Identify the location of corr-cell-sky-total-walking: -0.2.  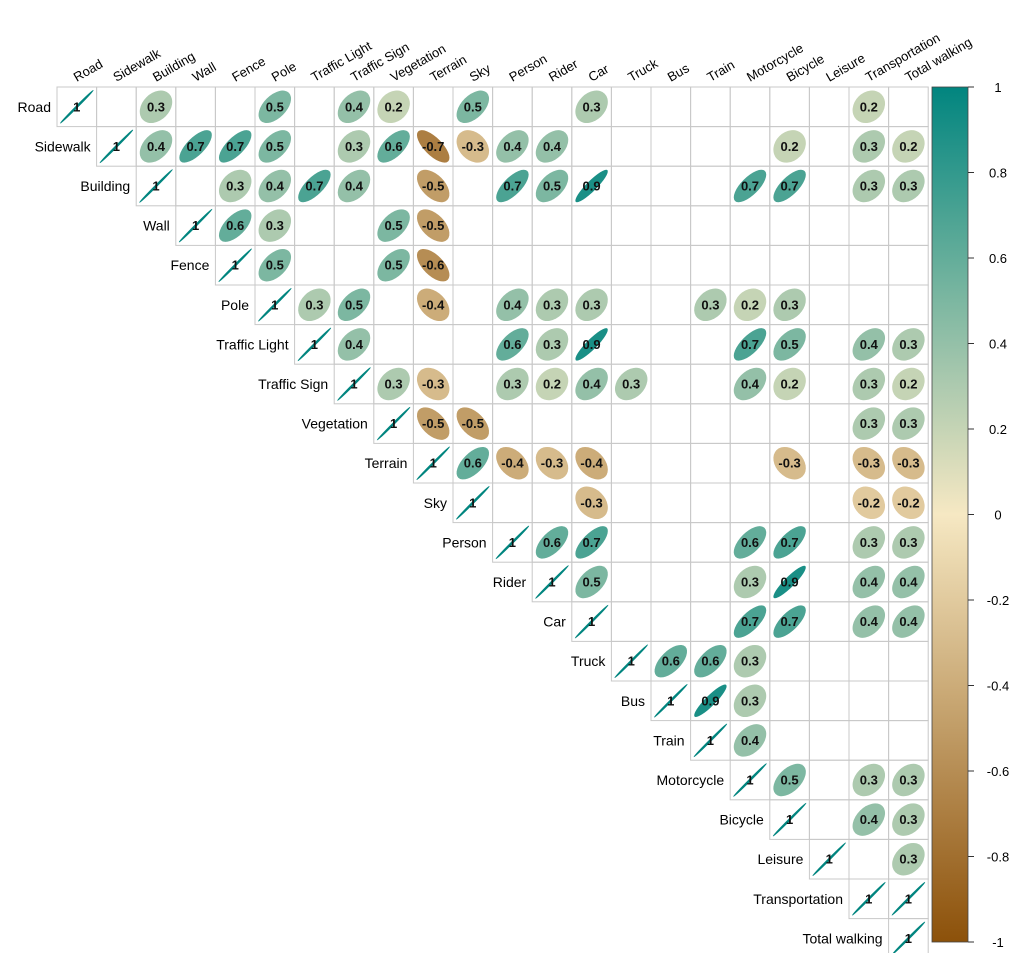
(908, 503).